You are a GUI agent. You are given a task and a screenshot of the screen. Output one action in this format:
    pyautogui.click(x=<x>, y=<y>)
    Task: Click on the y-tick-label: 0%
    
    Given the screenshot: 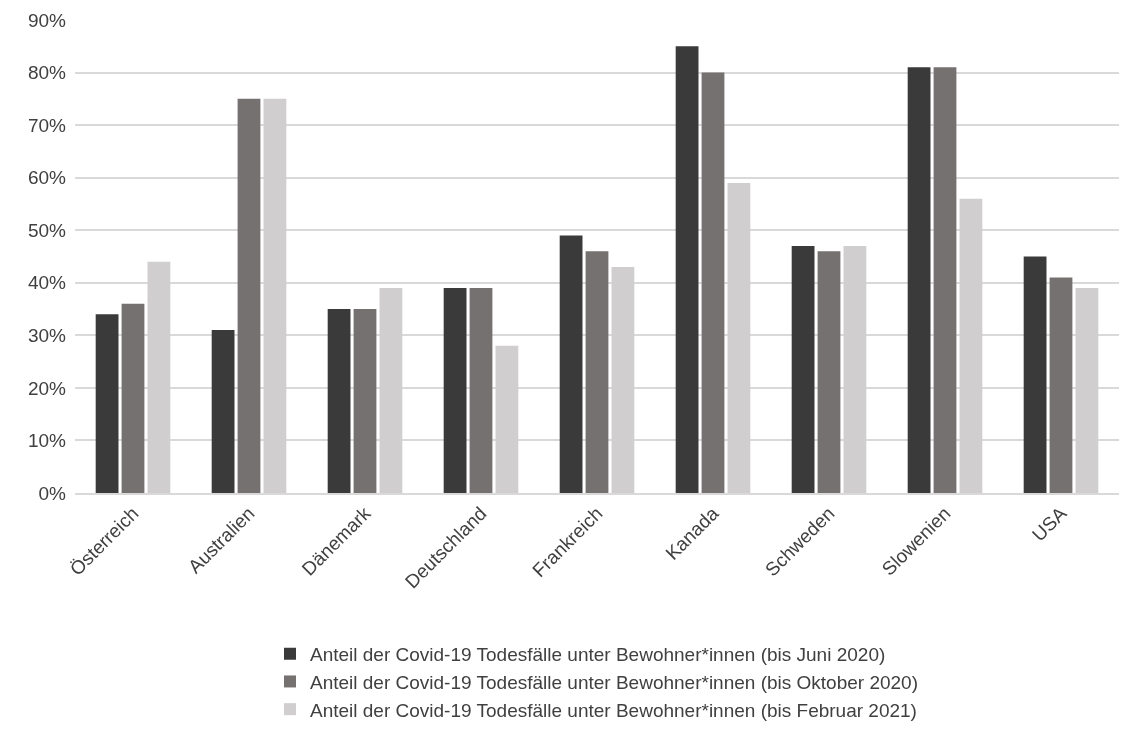 What is the action you would take?
    pyautogui.click(x=52, y=493)
    